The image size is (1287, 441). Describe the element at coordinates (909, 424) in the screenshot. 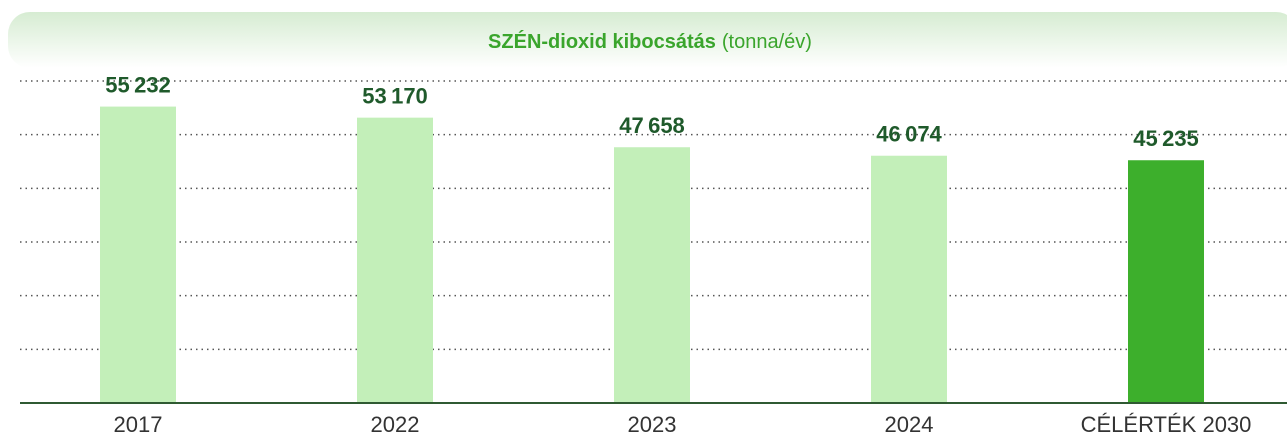

I see `x-tick-label: 2024` at that location.